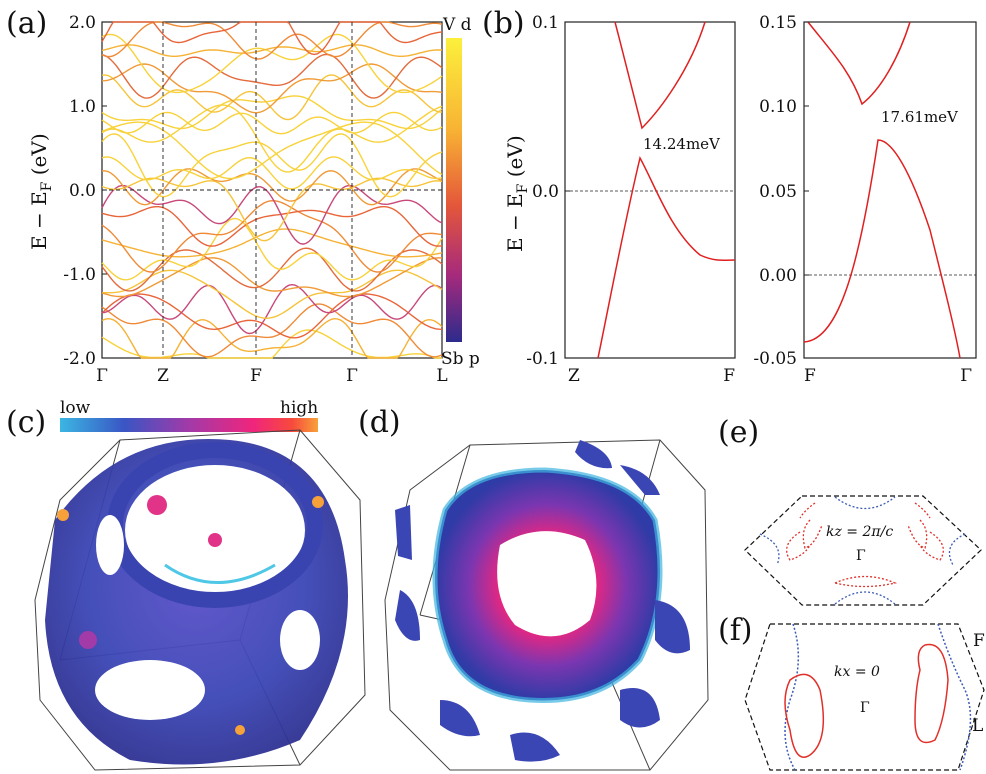 This screenshot has width=986, height=774. What do you see at coordinates (861, 556) in the screenshot?
I see `panel-e-gamma-label: Γ` at bounding box center [861, 556].